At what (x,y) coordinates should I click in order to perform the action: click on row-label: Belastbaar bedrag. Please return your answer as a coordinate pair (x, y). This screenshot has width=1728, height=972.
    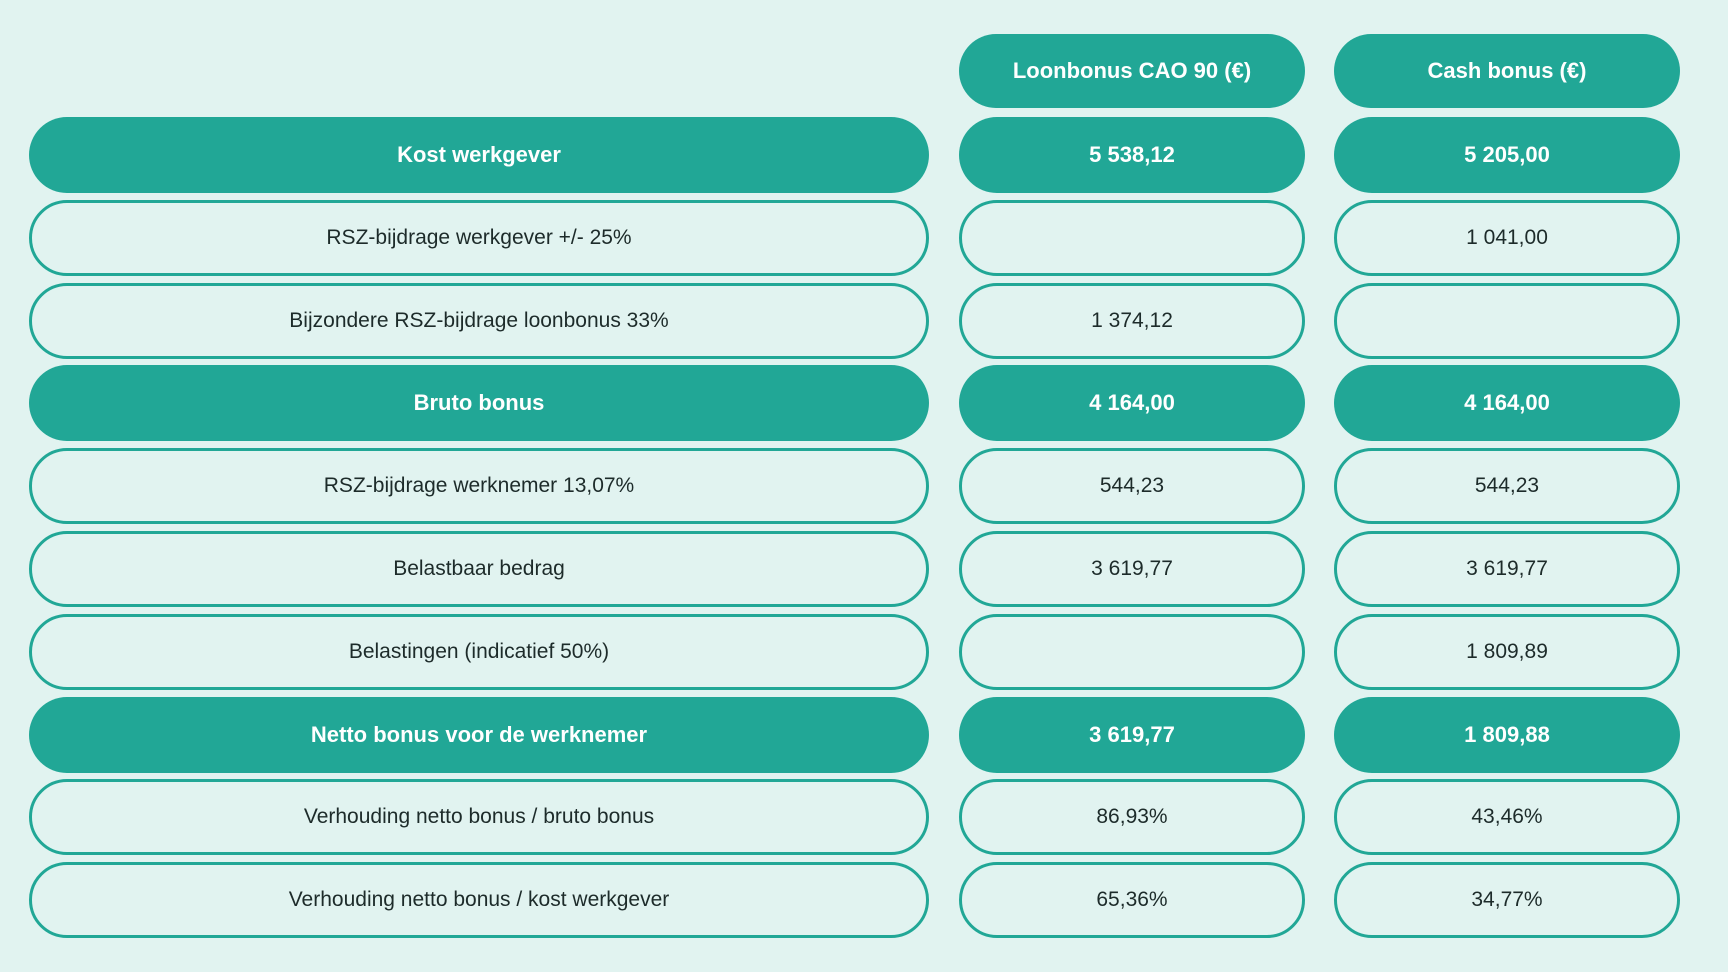
    Looking at the image, I should click on (479, 569).